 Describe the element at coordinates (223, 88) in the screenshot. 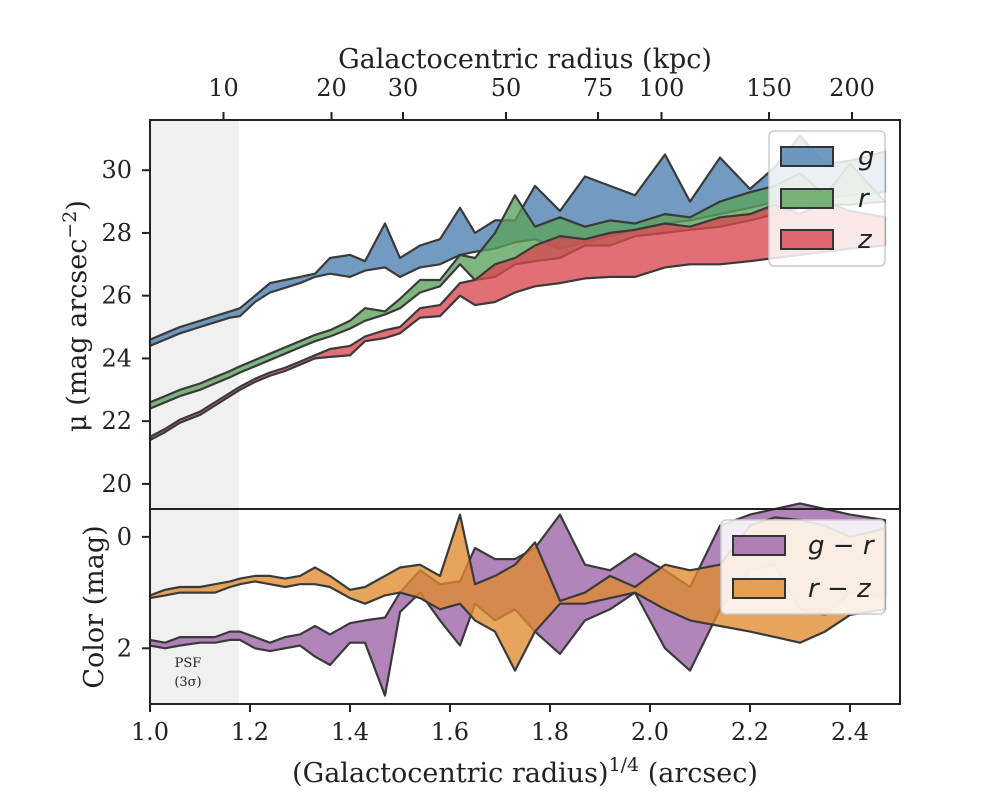

I see `top-tick-label: 10` at that location.